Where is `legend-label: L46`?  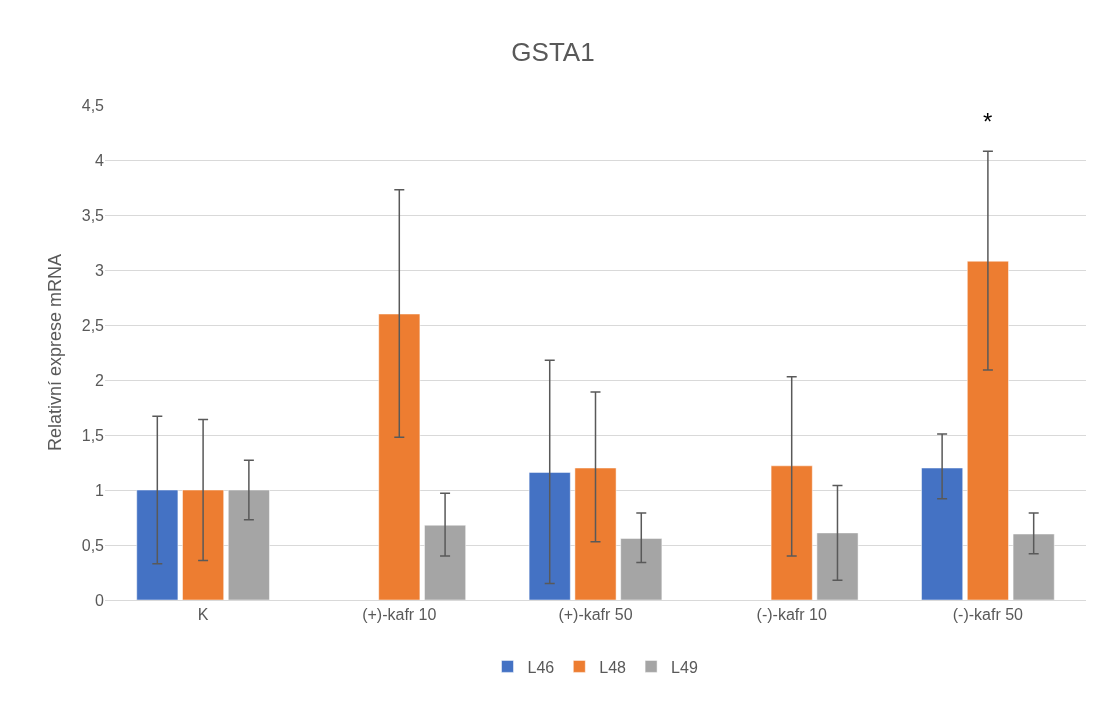 legend-label: L46 is located at coordinates (541, 667).